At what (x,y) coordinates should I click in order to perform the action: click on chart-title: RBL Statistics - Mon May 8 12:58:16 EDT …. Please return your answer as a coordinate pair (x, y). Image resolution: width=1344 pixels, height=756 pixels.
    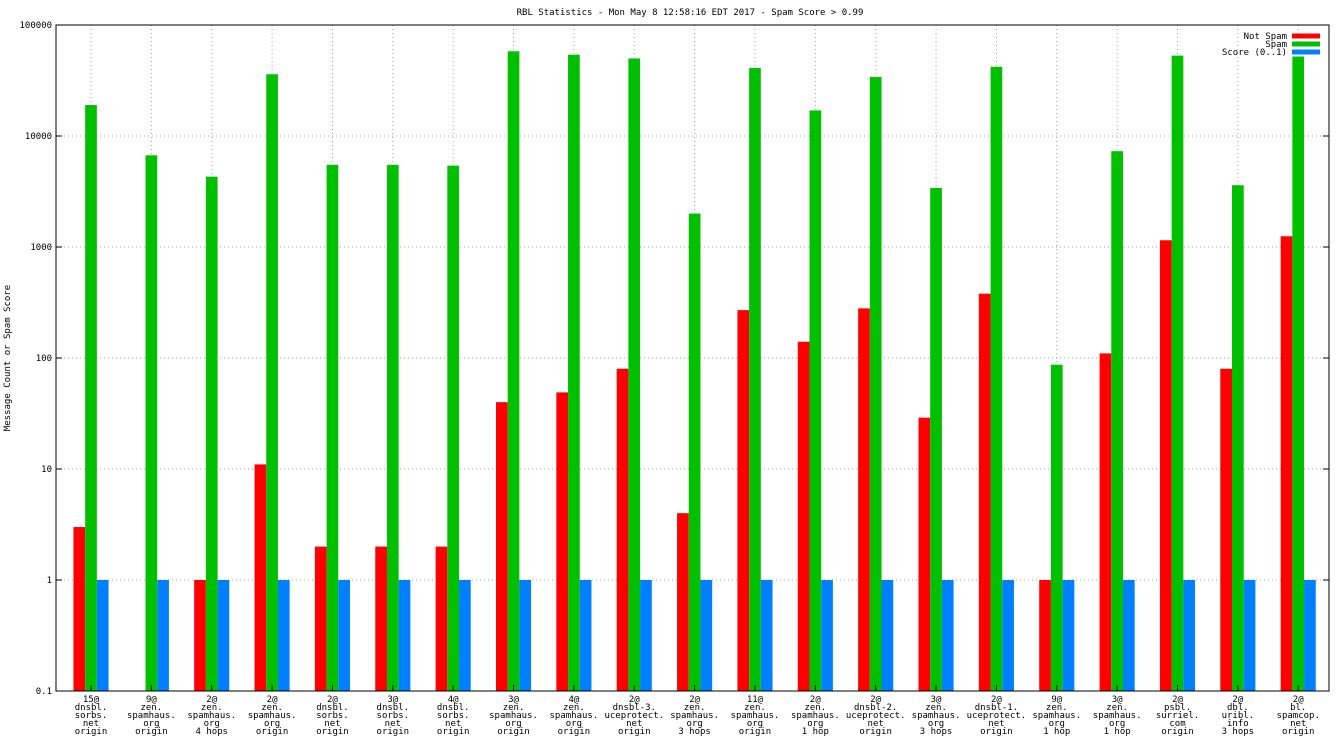
    Looking at the image, I should click on (690, 13).